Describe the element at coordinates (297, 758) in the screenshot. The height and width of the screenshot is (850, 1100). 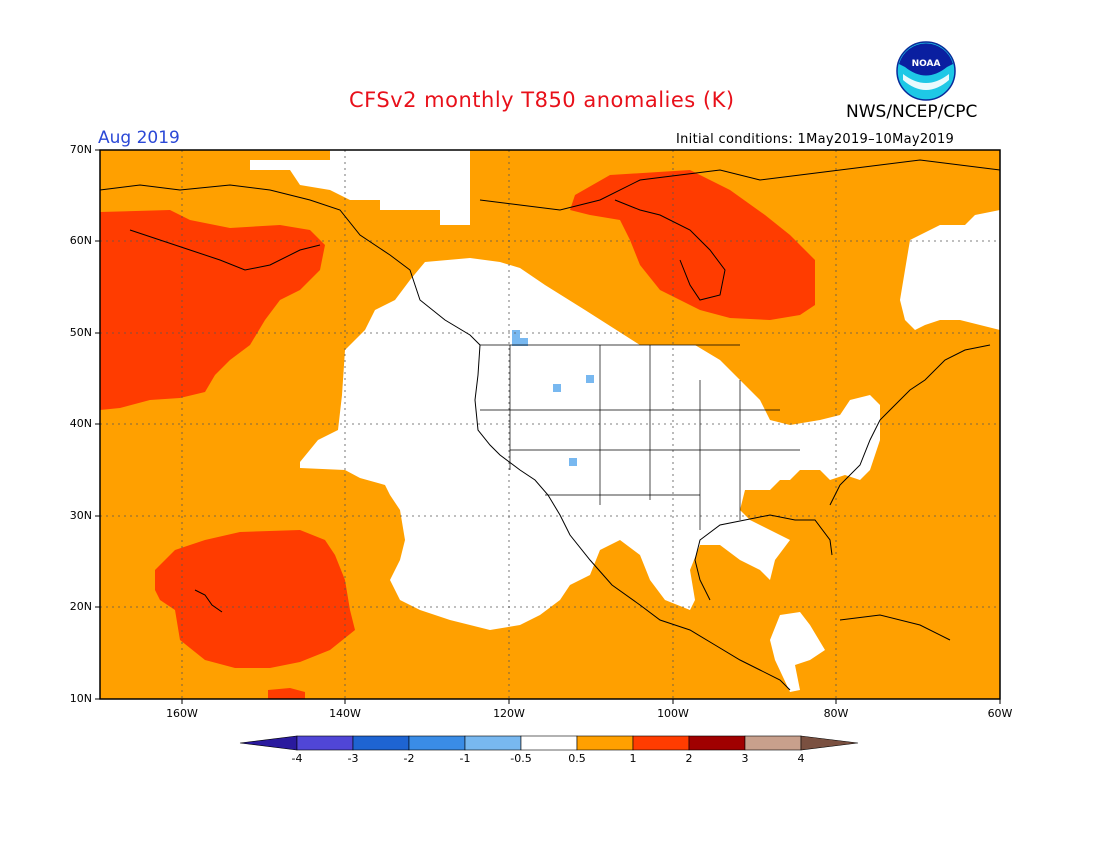
I see `colorbar-tick-label: -4` at that location.